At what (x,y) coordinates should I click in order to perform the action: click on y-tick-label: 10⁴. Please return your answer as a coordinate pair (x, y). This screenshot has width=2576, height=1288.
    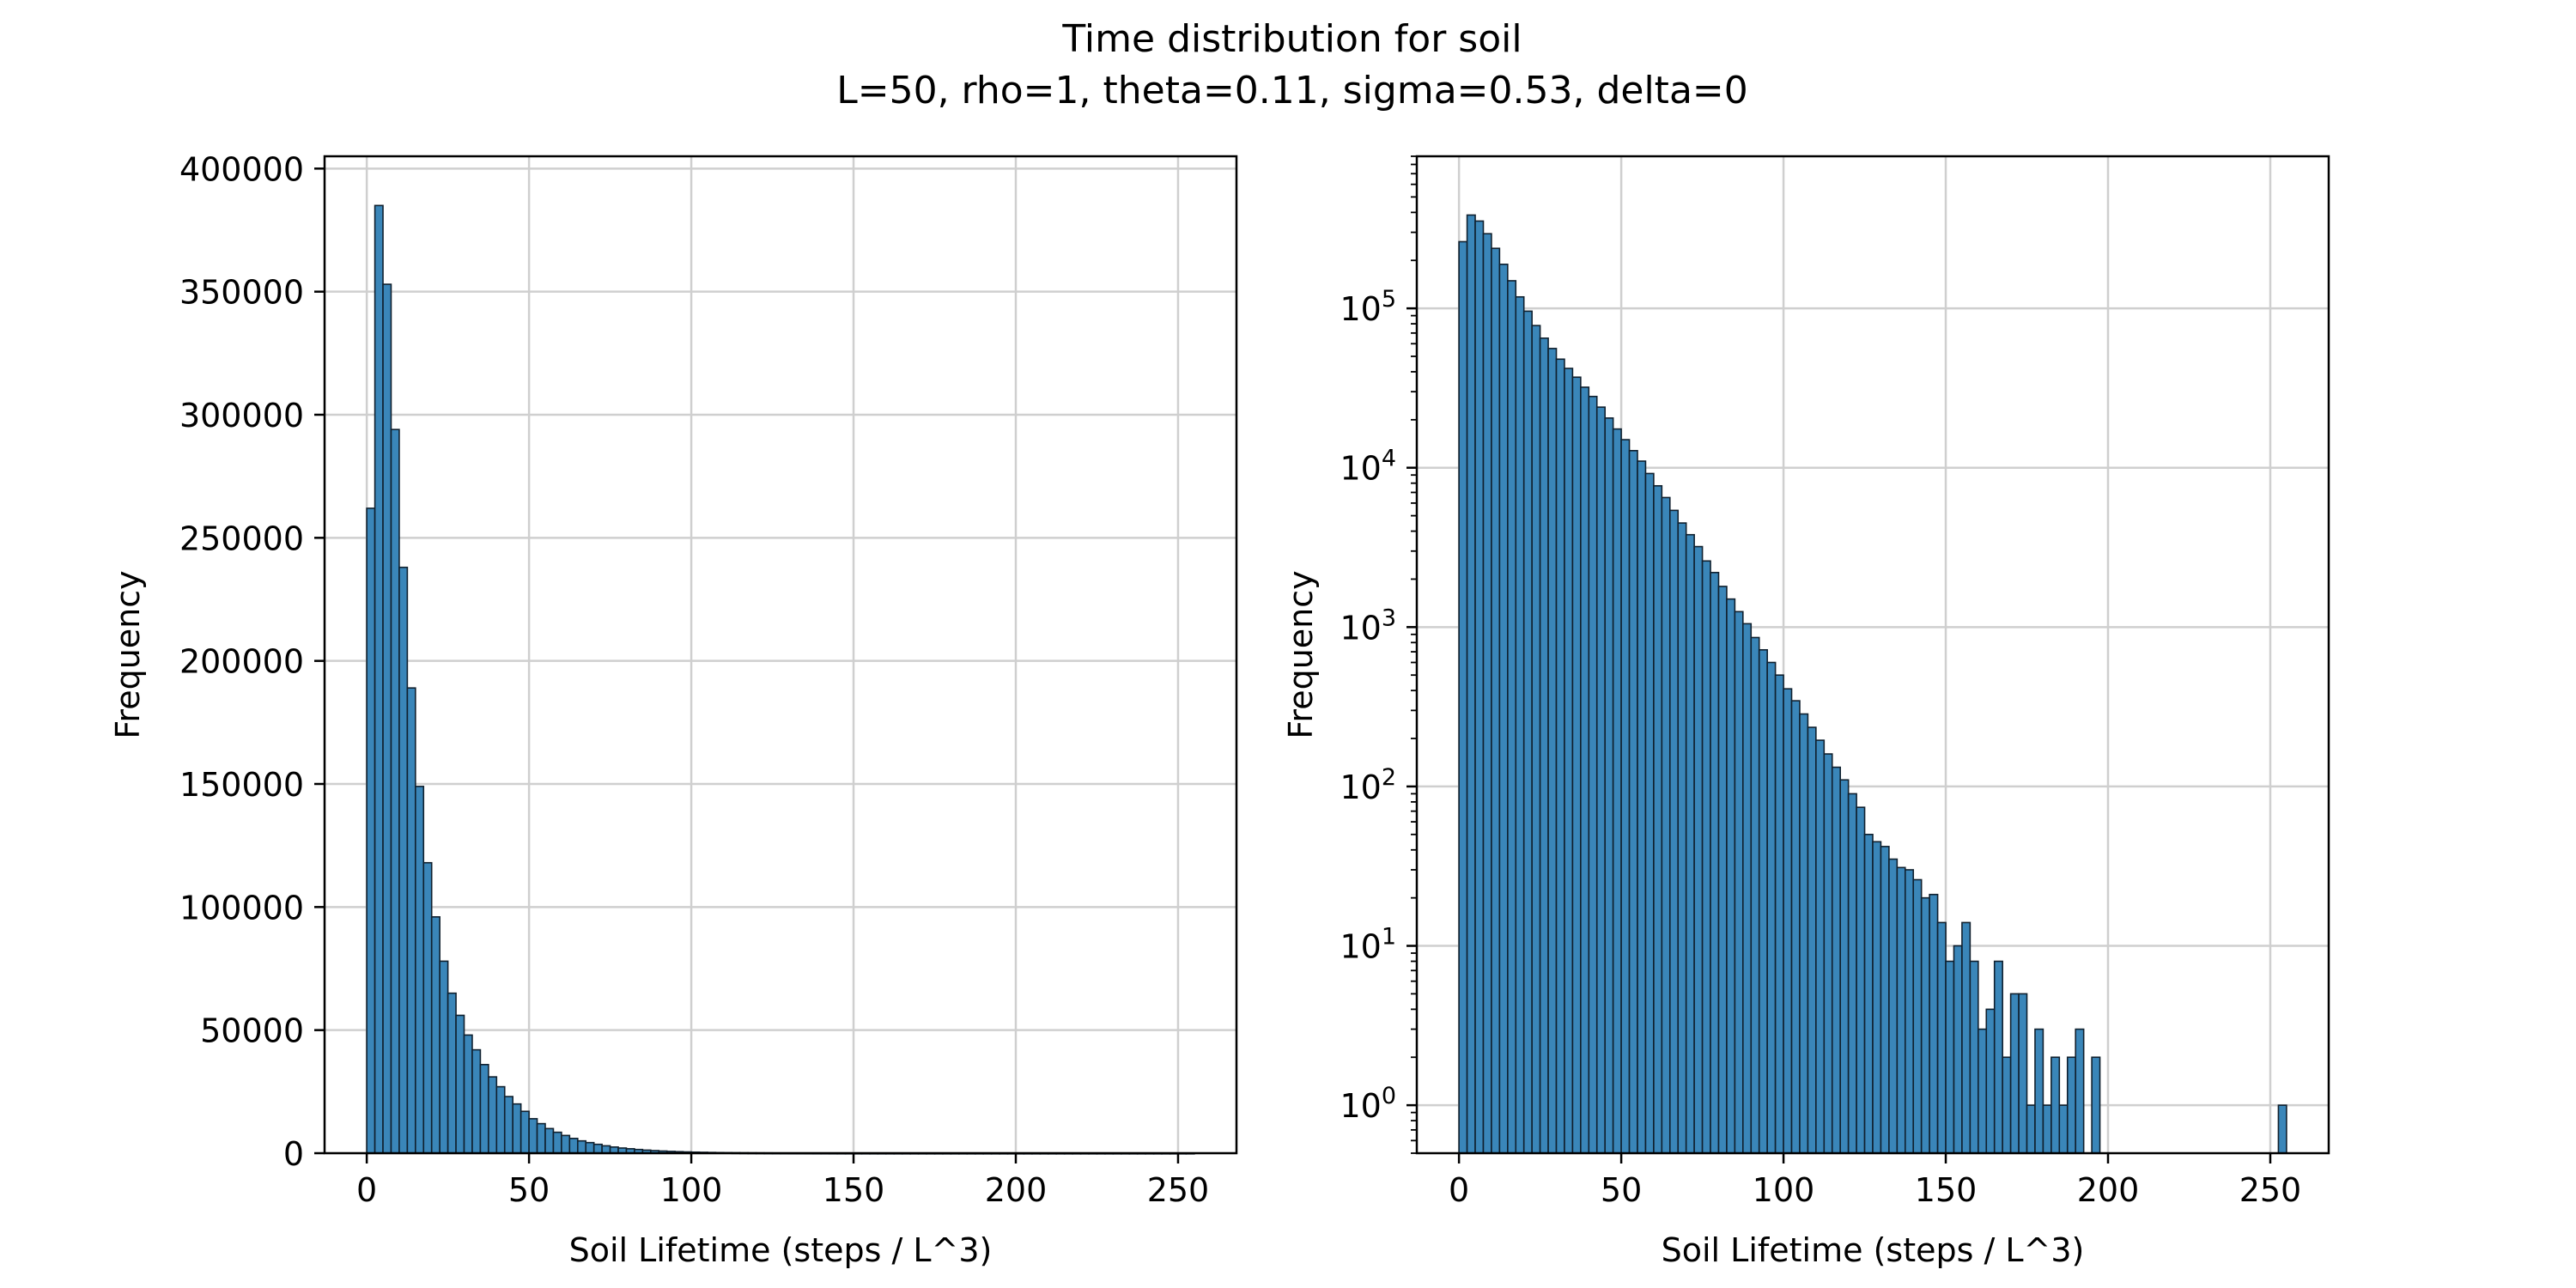
    Looking at the image, I should click on (1368, 467).